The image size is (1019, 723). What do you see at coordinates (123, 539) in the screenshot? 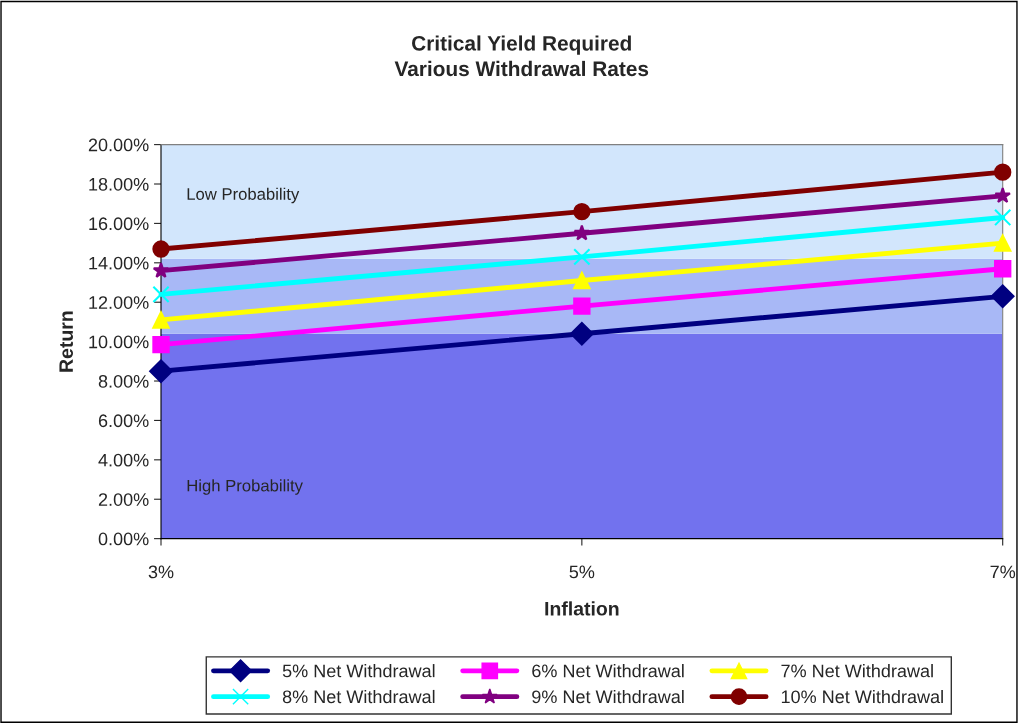
I see `y-tick-label: 0.00%` at bounding box center [123, 539].